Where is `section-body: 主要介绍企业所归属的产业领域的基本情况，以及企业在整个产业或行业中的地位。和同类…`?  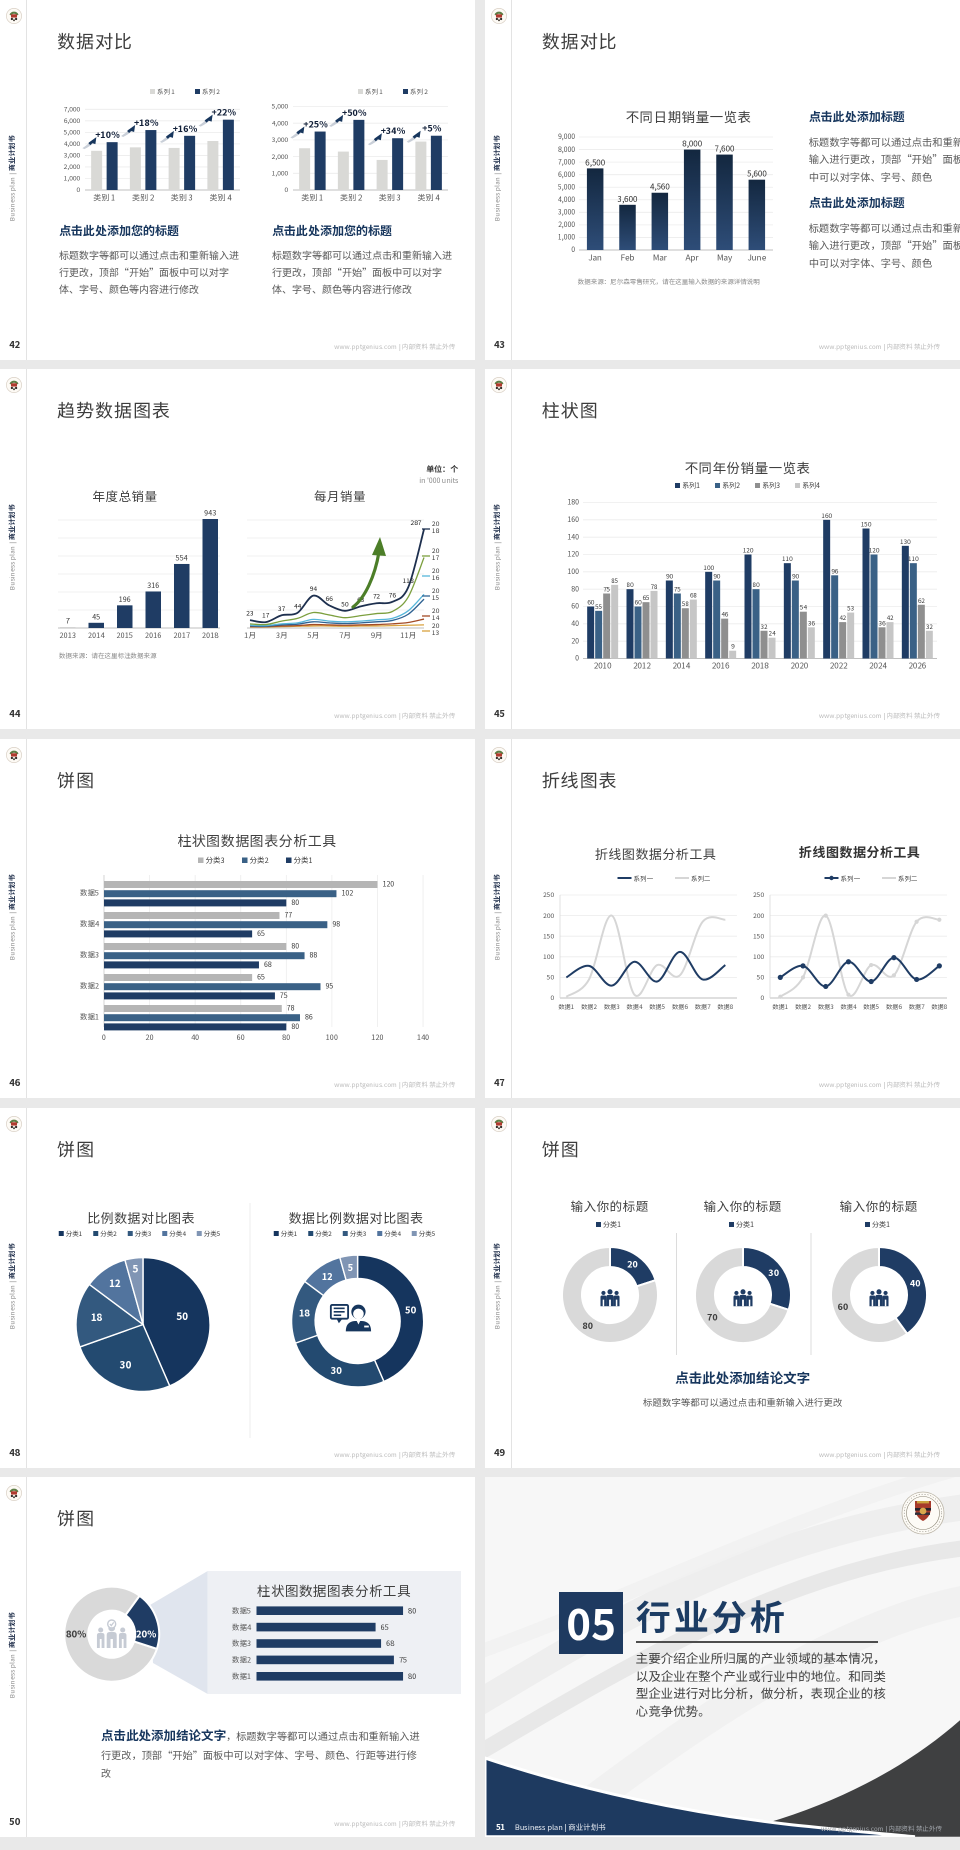
section-body: 主要介绍企业所归属的产业领域的基本情况，以及企业在整个产业或行业中的地位。和同类… is located at coordinates (760, 1684).